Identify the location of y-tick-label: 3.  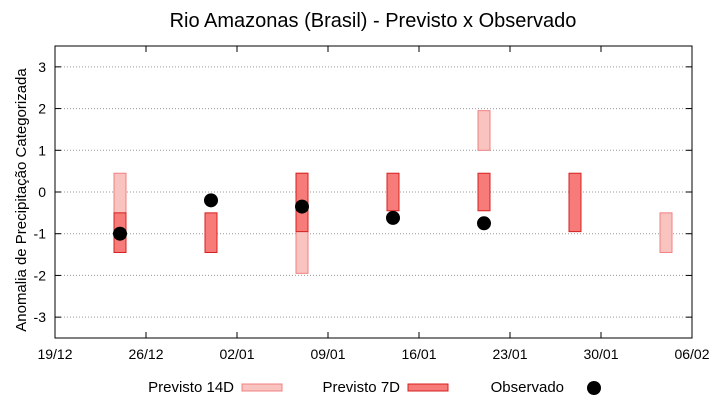
(42, 67).